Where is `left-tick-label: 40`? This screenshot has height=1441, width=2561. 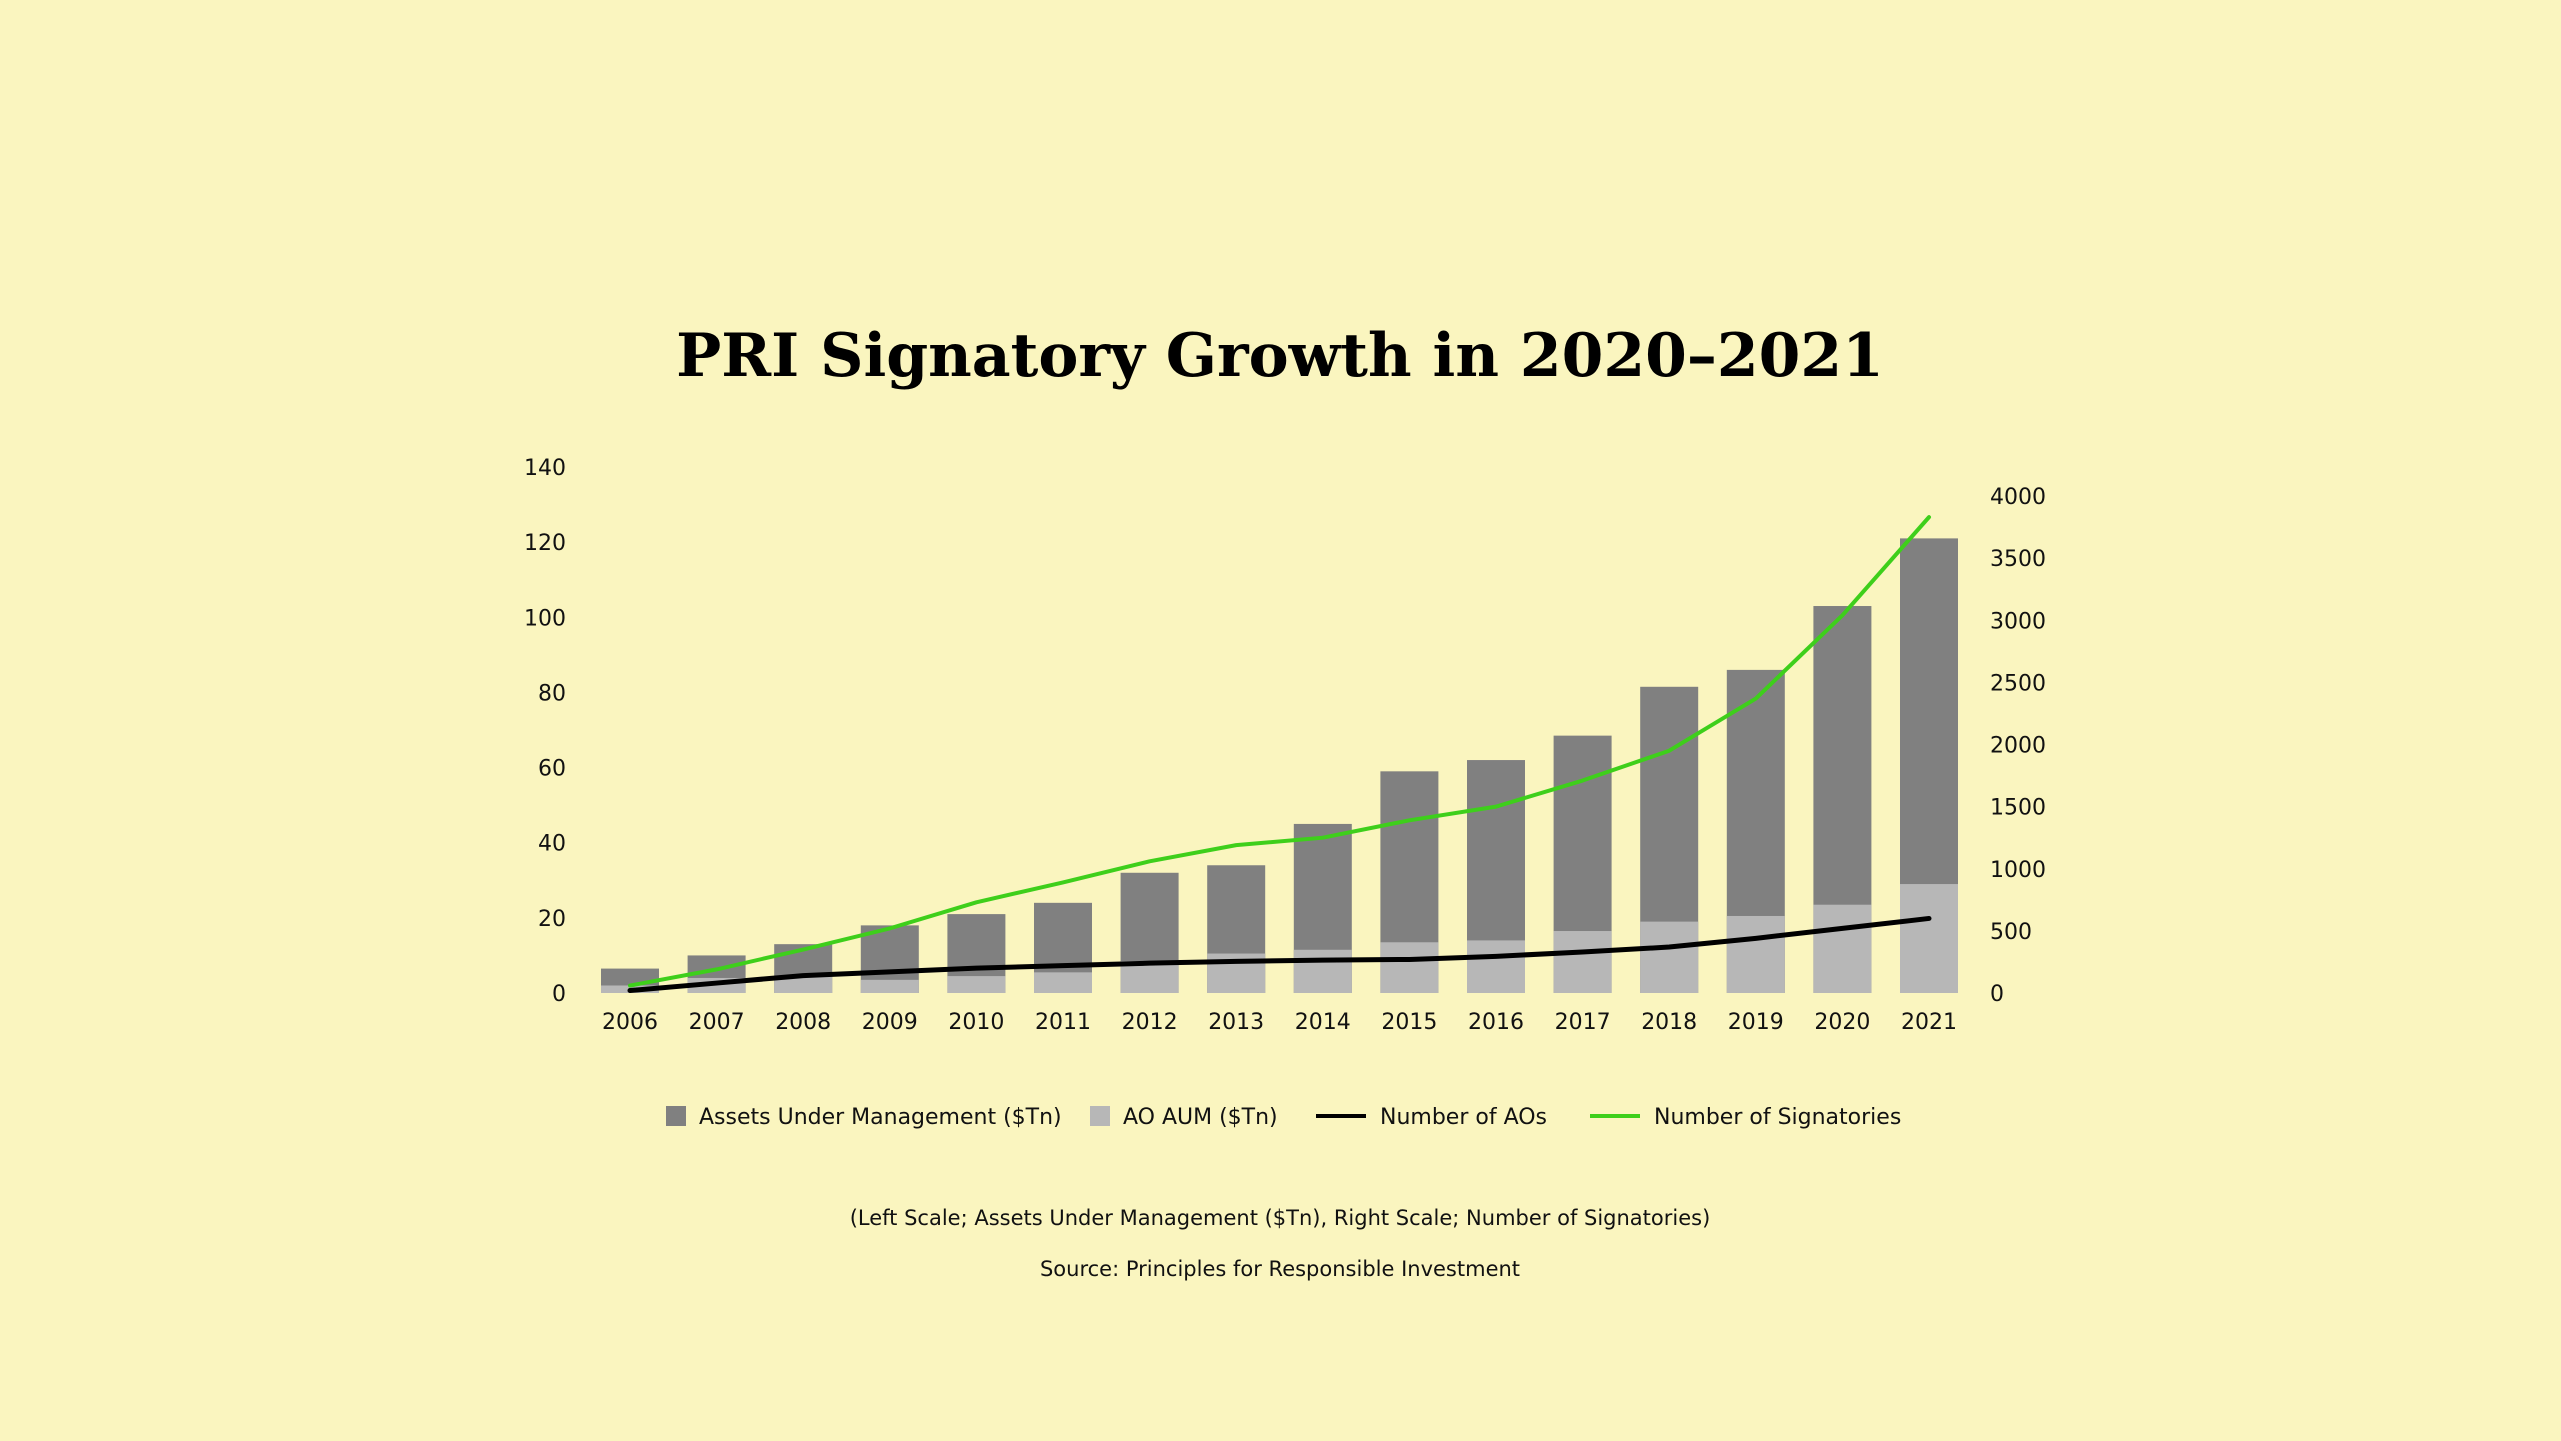 left-tick-label: 40 is located at coordinates (552, 844).